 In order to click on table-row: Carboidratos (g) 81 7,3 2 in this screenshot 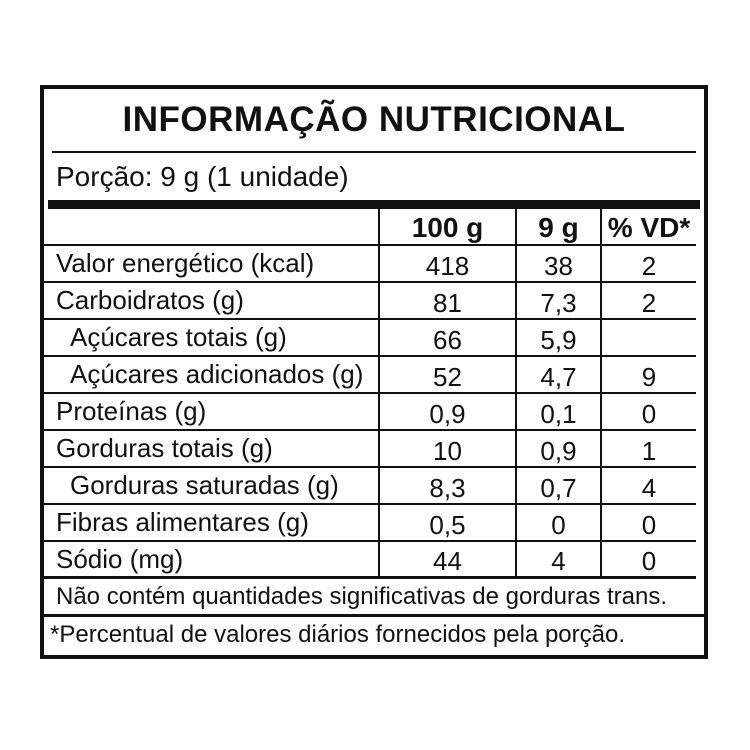, I will do `click(370, 301)`.